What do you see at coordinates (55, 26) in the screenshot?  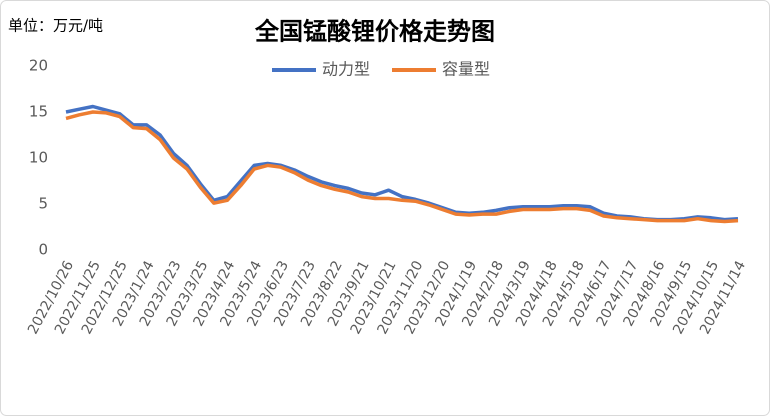 I see `unit-label: 单位：万元/吨` at bounding box center [55, 26].